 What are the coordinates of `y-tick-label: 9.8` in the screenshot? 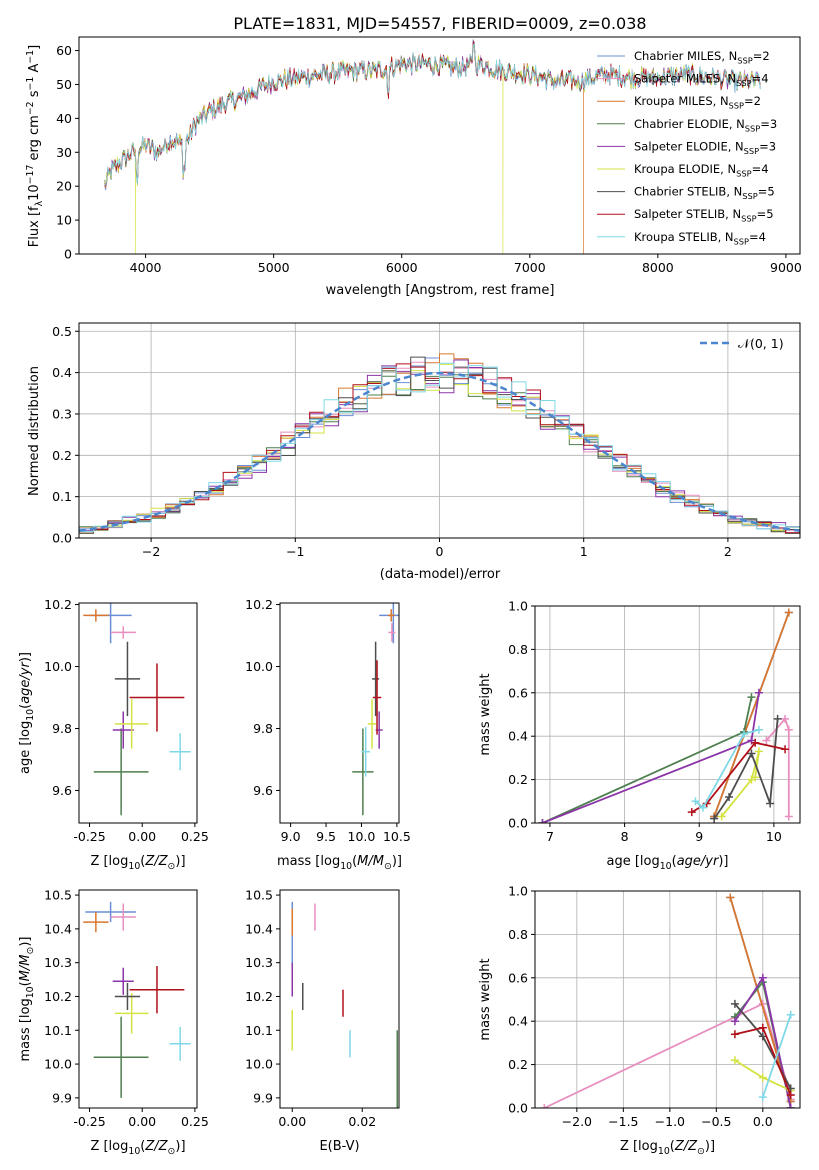 It's located at (263, 728).